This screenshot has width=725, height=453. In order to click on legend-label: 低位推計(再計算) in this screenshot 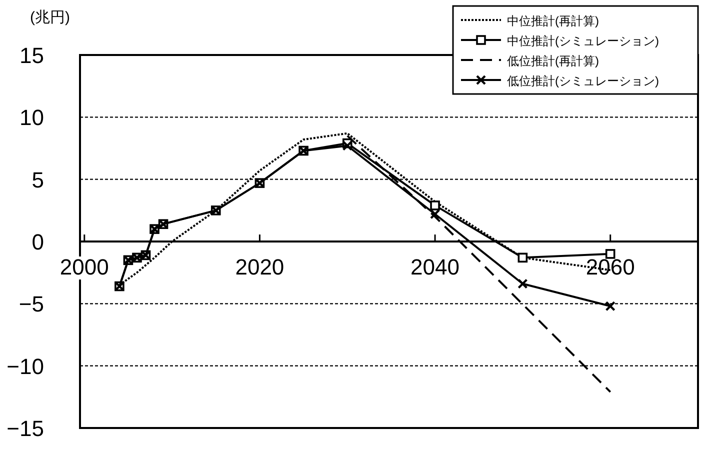, I will do `click(553, 61)`.